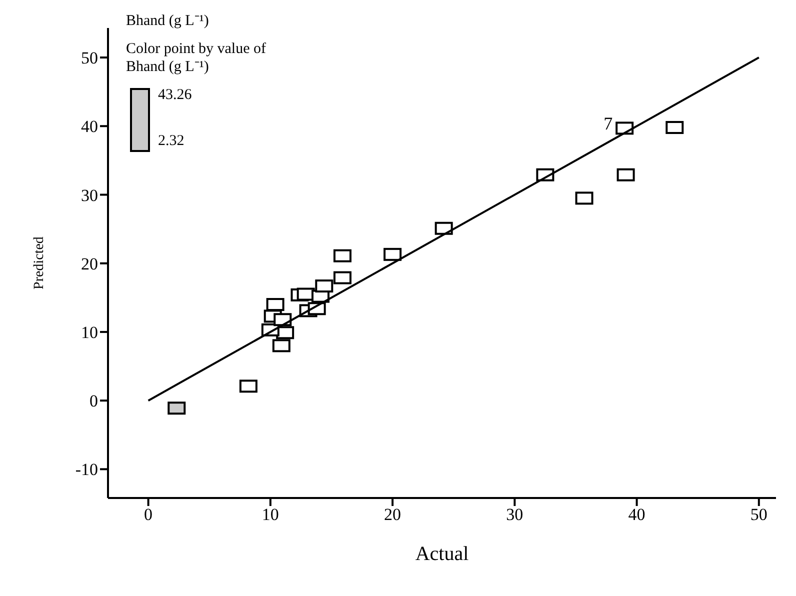 This screenshot has height=596, width=796. What do you see at coordinates (759, 514) in the screenshot?
I see `x-tick-label: 50` at bounding box center [759, 514].